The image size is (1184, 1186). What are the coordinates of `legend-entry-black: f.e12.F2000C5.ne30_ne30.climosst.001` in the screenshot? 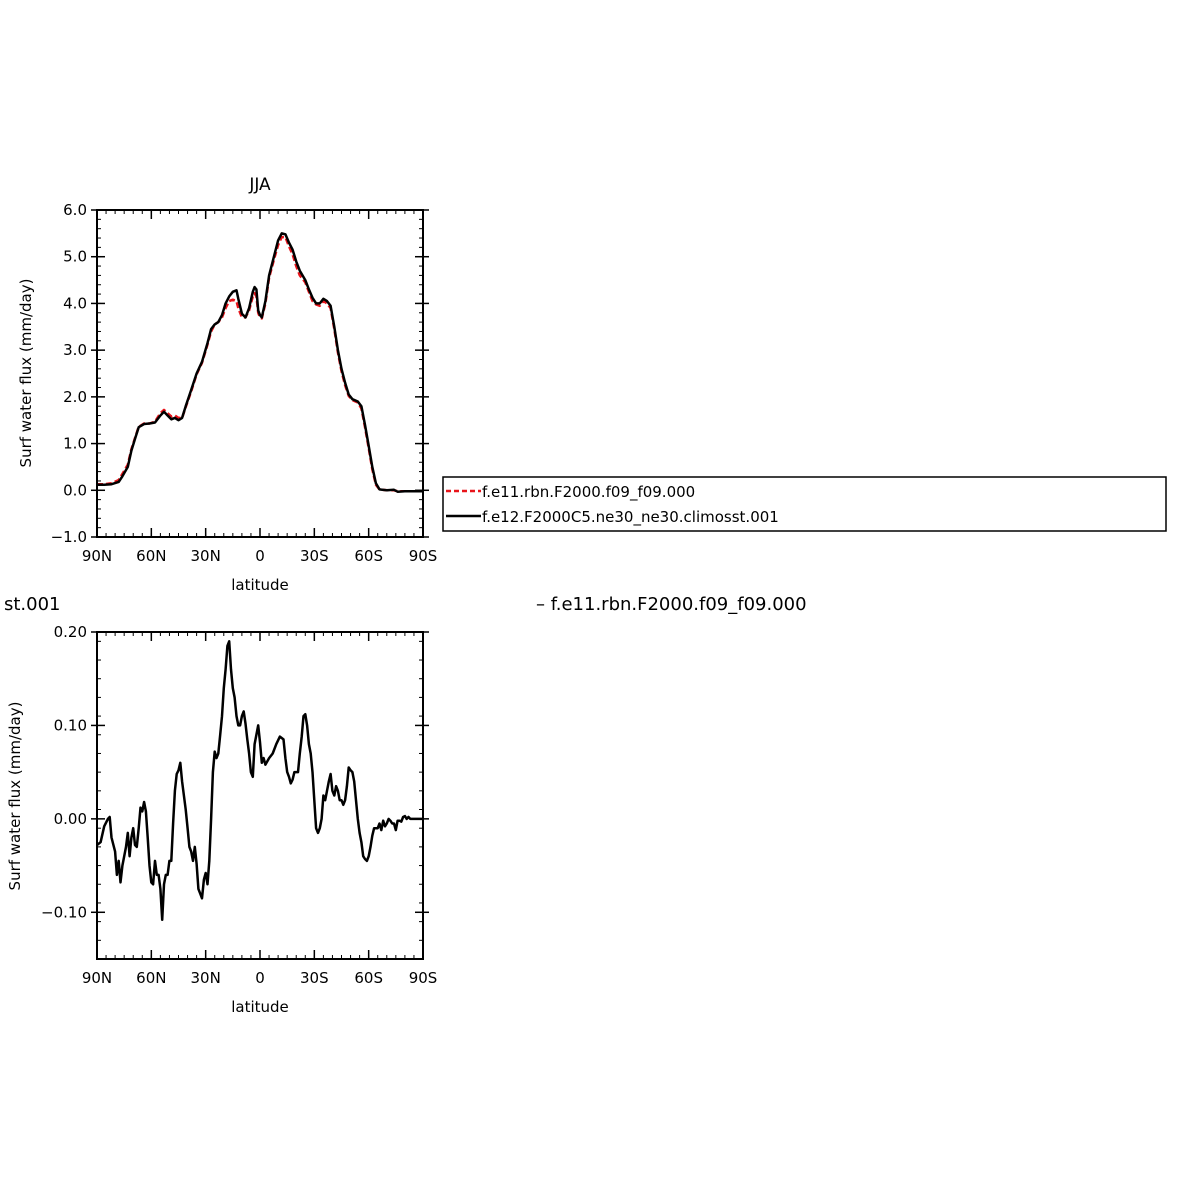 It's located at (630, 517).